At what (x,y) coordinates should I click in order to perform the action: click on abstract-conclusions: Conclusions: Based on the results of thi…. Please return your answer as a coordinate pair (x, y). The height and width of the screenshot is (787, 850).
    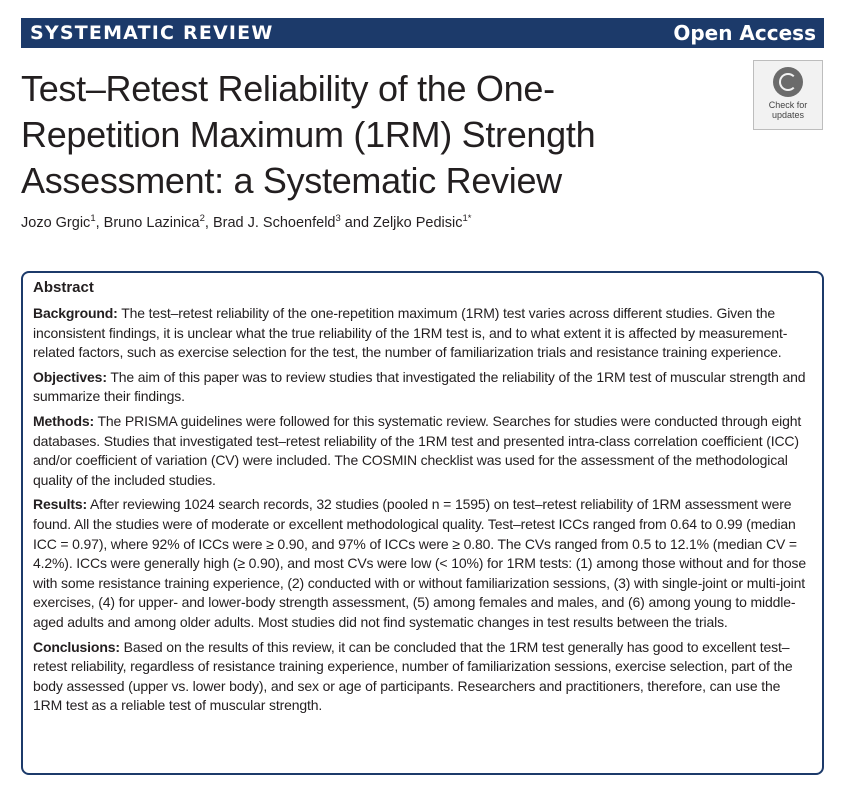
    Looking at the image, I should click on (422, 677).